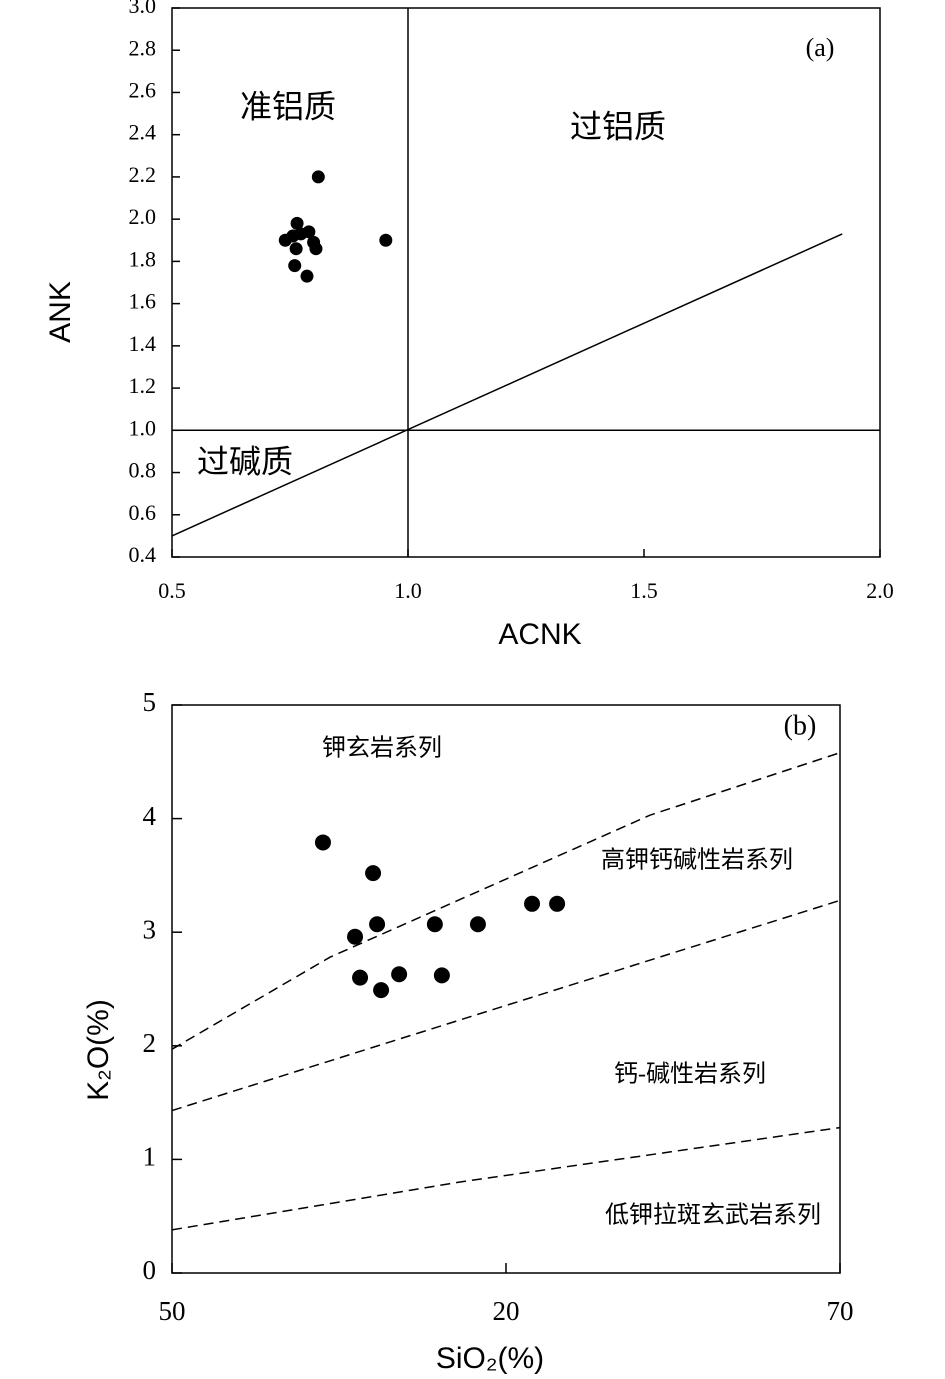 This screenshot has width=945, height=1379. I want to click on region-label: 高钾钙碱性岩系列, so click(697, 860).